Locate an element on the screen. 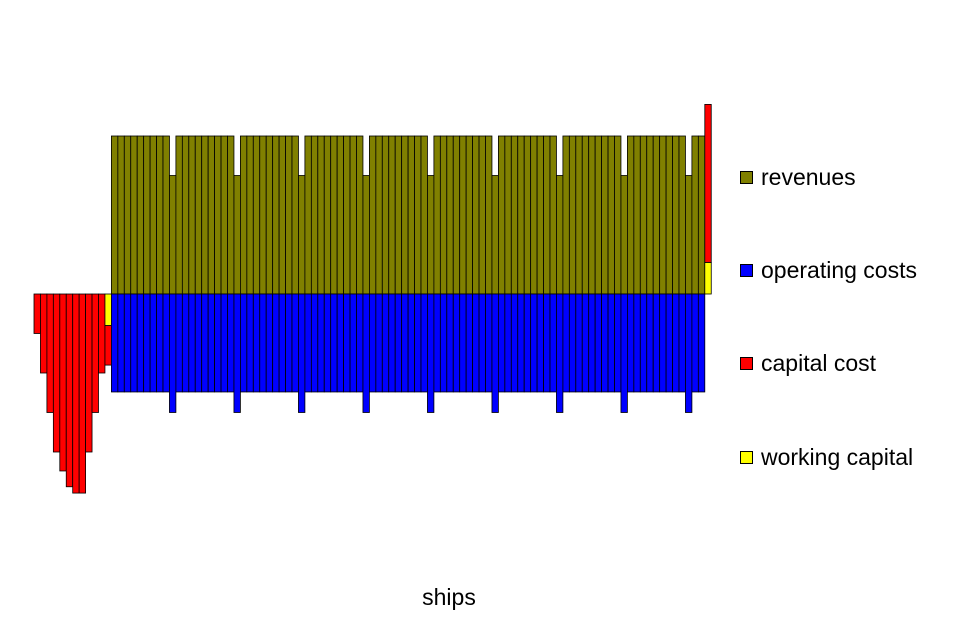 The width and height of the screenshot is (972, 636). legend-item-working-capital: working capital is located at coordinates (826, 457).